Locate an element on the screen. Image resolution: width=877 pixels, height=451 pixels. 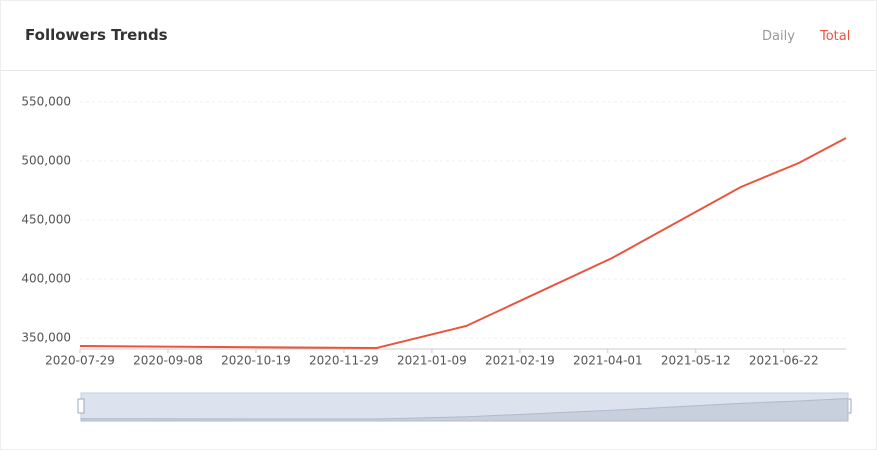
x-tick-label: 2020-10-19 is located at coordinates (256, 361).